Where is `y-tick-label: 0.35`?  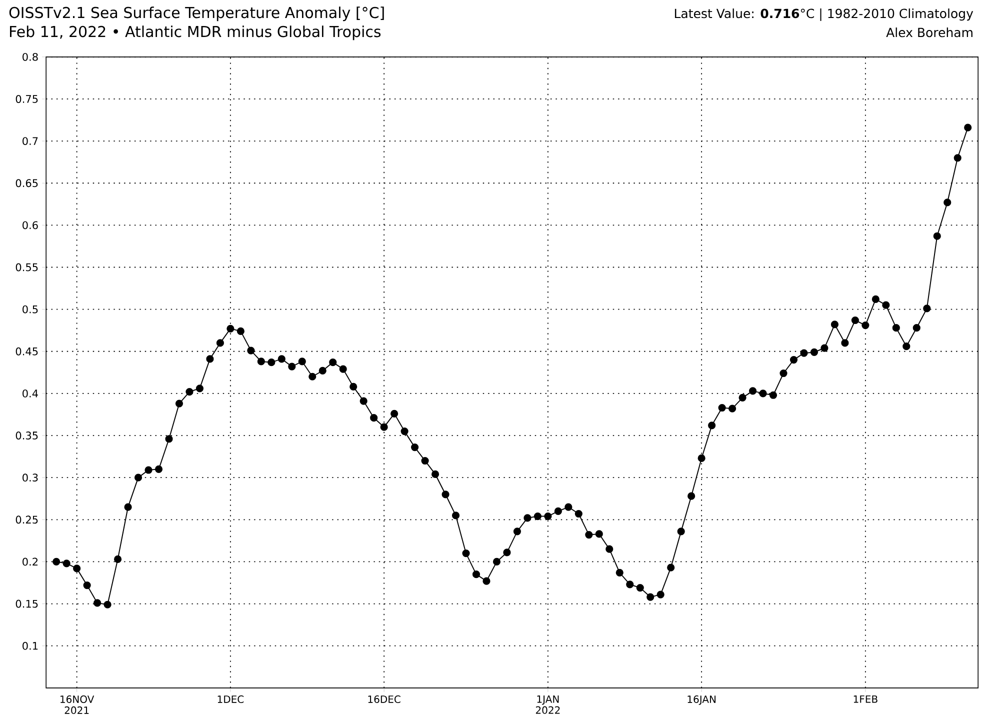
y-tick-label: 0.35 is located at coordinates (27, 435).